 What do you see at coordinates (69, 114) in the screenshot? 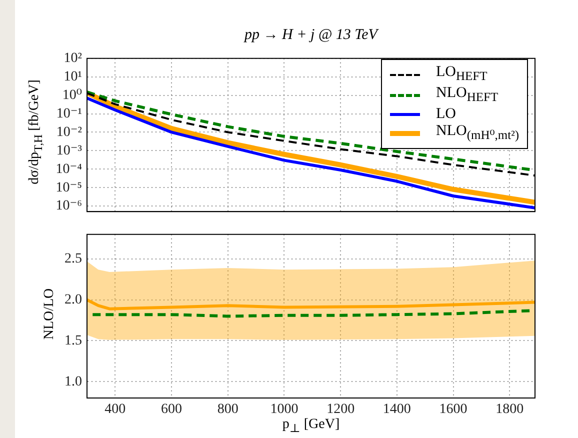
I see `y-tick-label: 10⁻¹` at bounding box center [69, 114].